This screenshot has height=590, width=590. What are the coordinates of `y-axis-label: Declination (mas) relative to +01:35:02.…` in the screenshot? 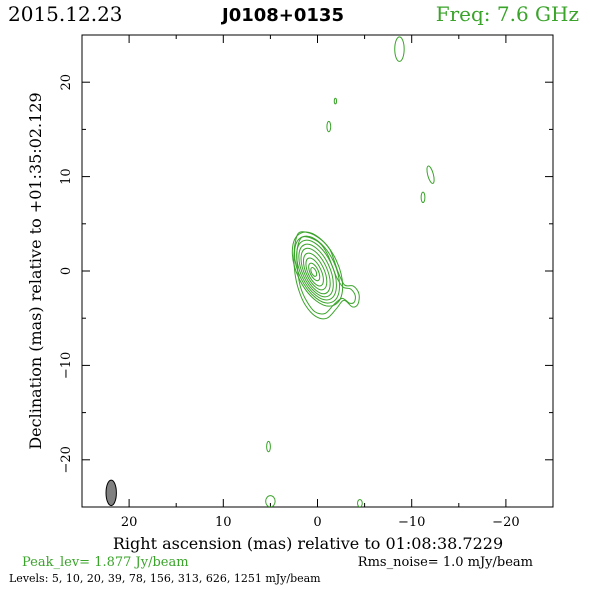 It's located at (35, 270).